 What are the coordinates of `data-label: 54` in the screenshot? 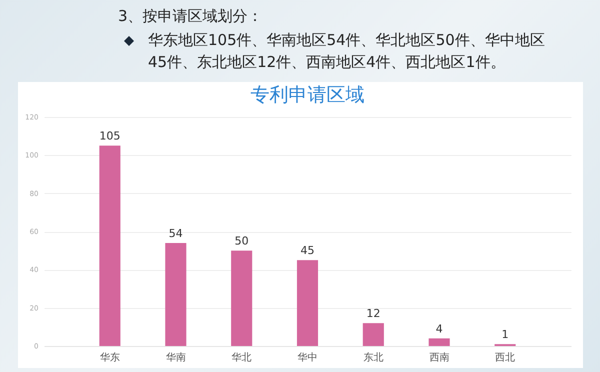 It's located at (175, 233).